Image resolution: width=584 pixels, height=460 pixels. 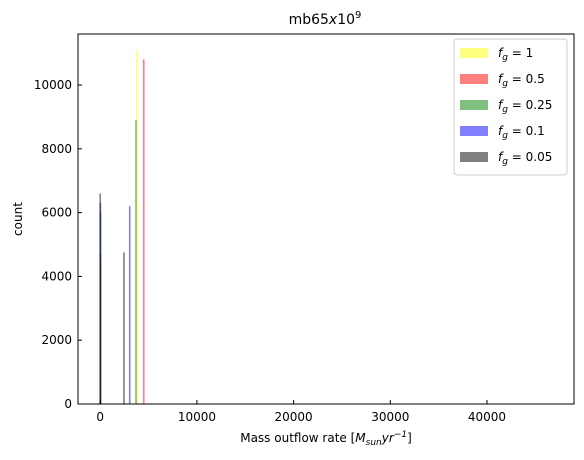 What do you see at coordinates (515, 54) in the screenshot?
I see `legend-label: fg = 1` at bounding box center [515, 54].